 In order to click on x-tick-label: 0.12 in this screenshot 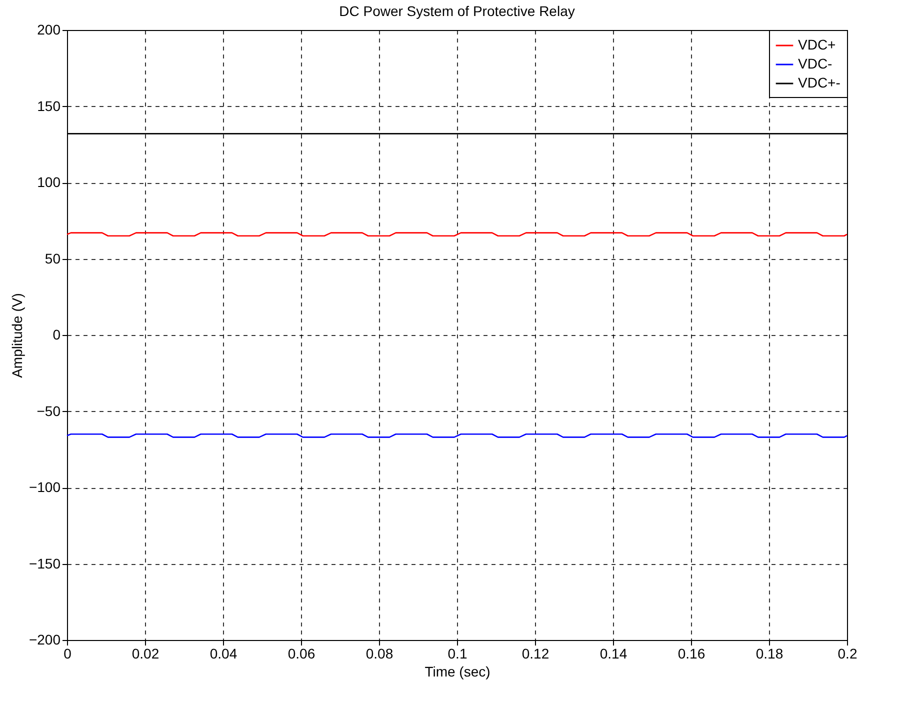, I will do `click(536, 654)`.